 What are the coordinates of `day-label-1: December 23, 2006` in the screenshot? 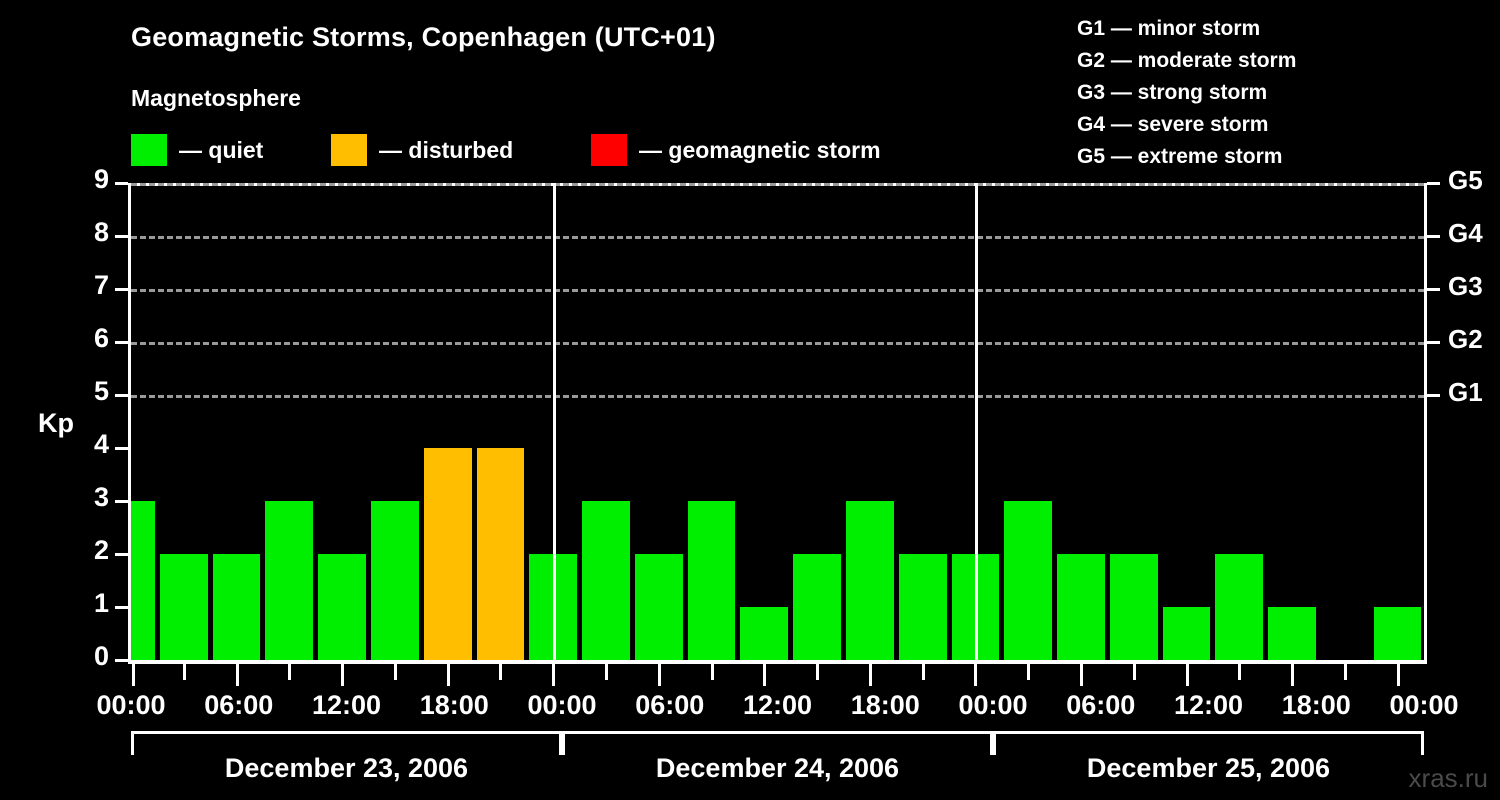 It's located at (346, 768).